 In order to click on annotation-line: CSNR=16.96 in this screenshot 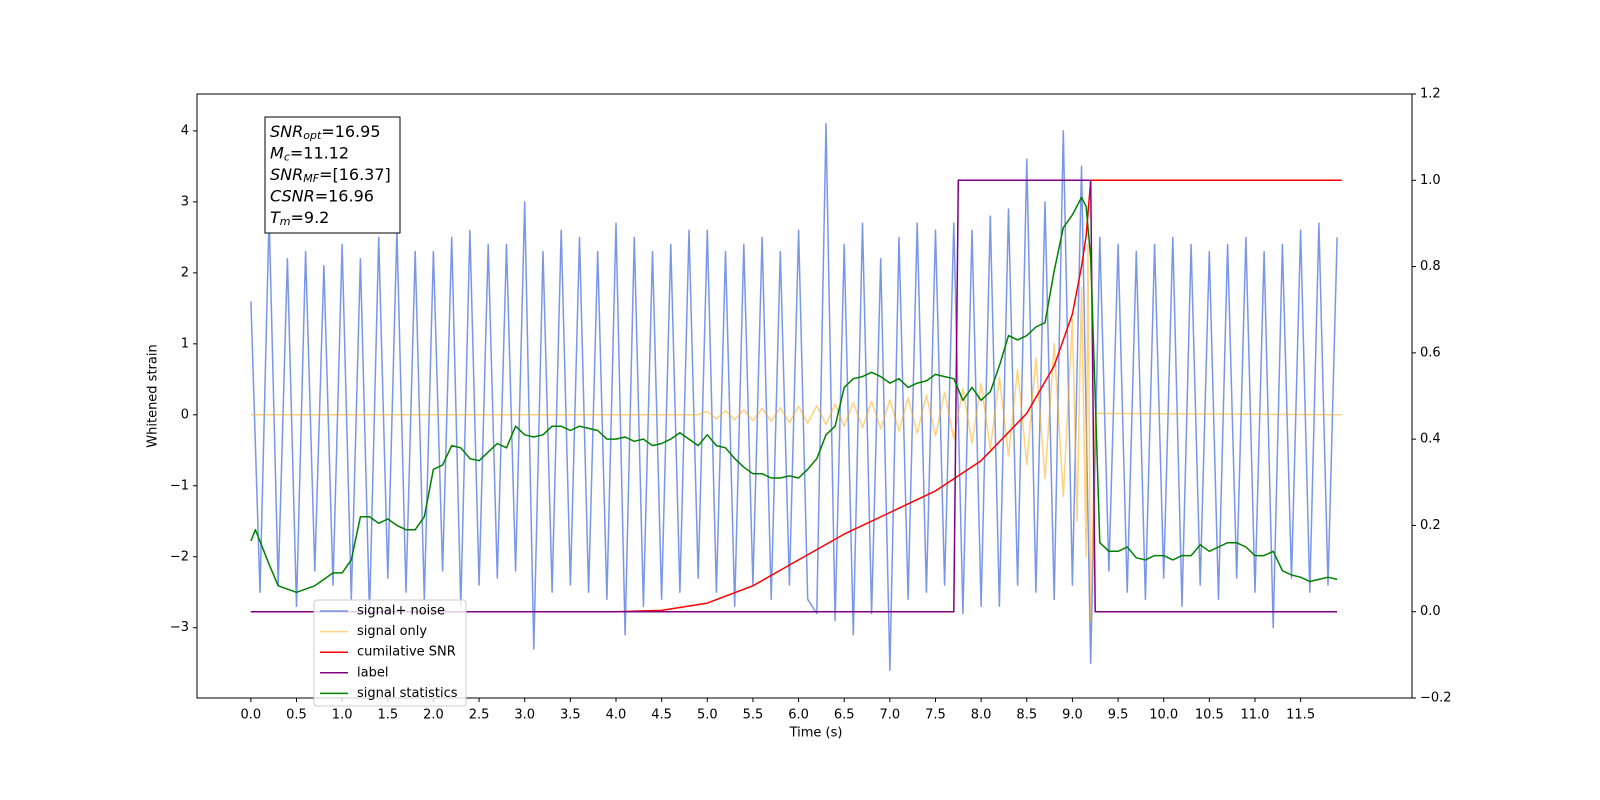, I will do `click(322, 195)`.